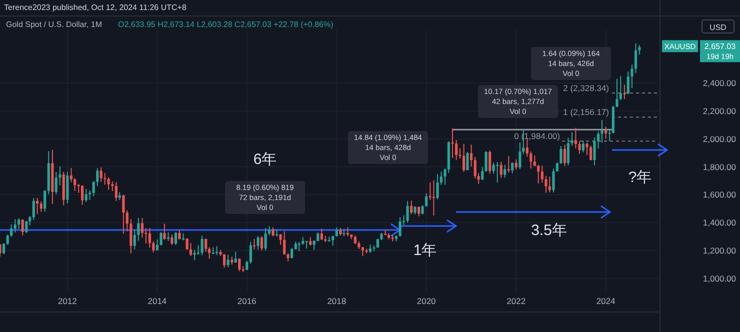 The width and height of the screenshot is (740, 332). Describe the element at coordinates (54, 24) in the screenshot. I see `chart-title: Gold Spot / U.S. Dollar, 1M` at that location.